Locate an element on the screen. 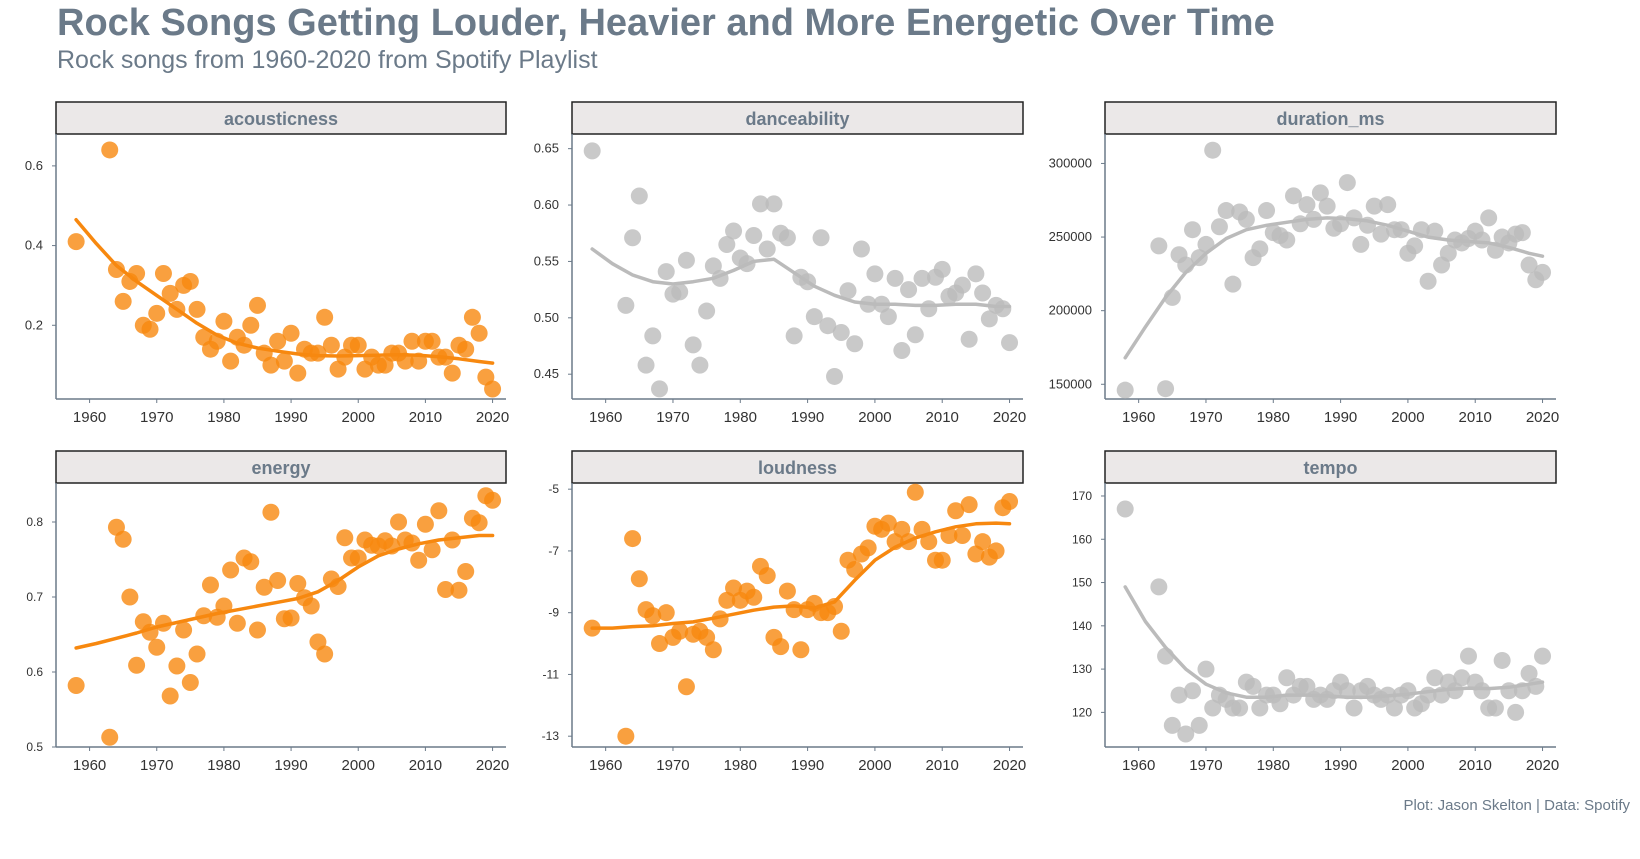 The width and height of the screenshot is (1640, 859). y-tick-label: 0.50 is located at coordinates (546, 317).